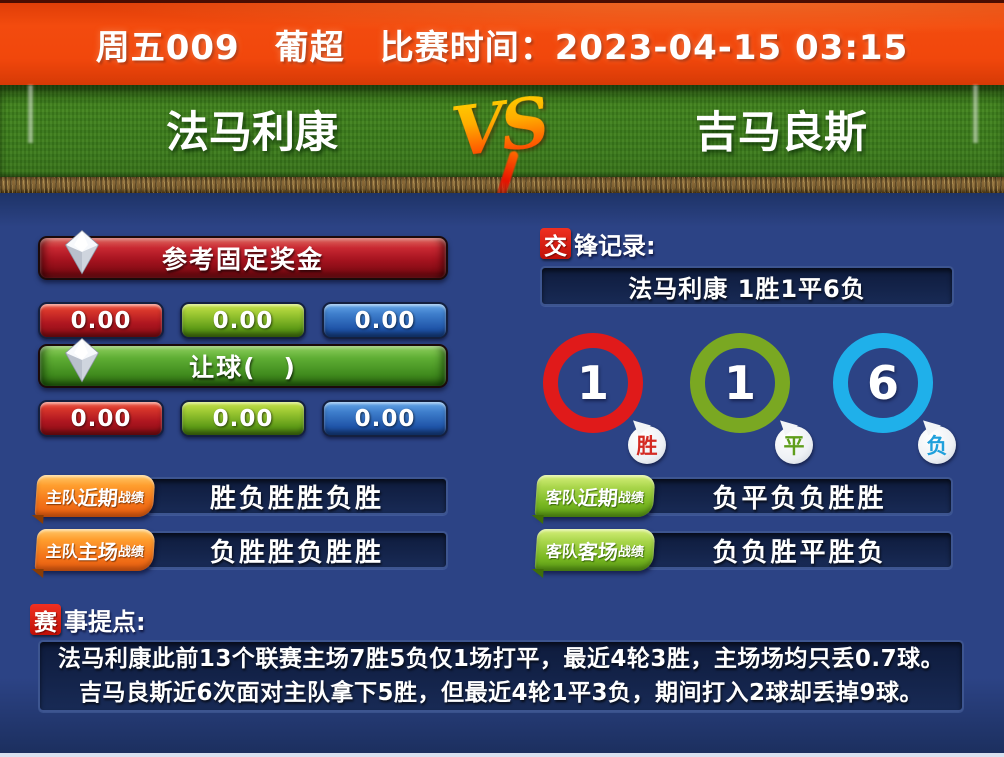  What do you see at coordinates (45, 620) in the screenshot?
I see `tips-lead-badge-icon: 赛` at bounding box center [45, 620].